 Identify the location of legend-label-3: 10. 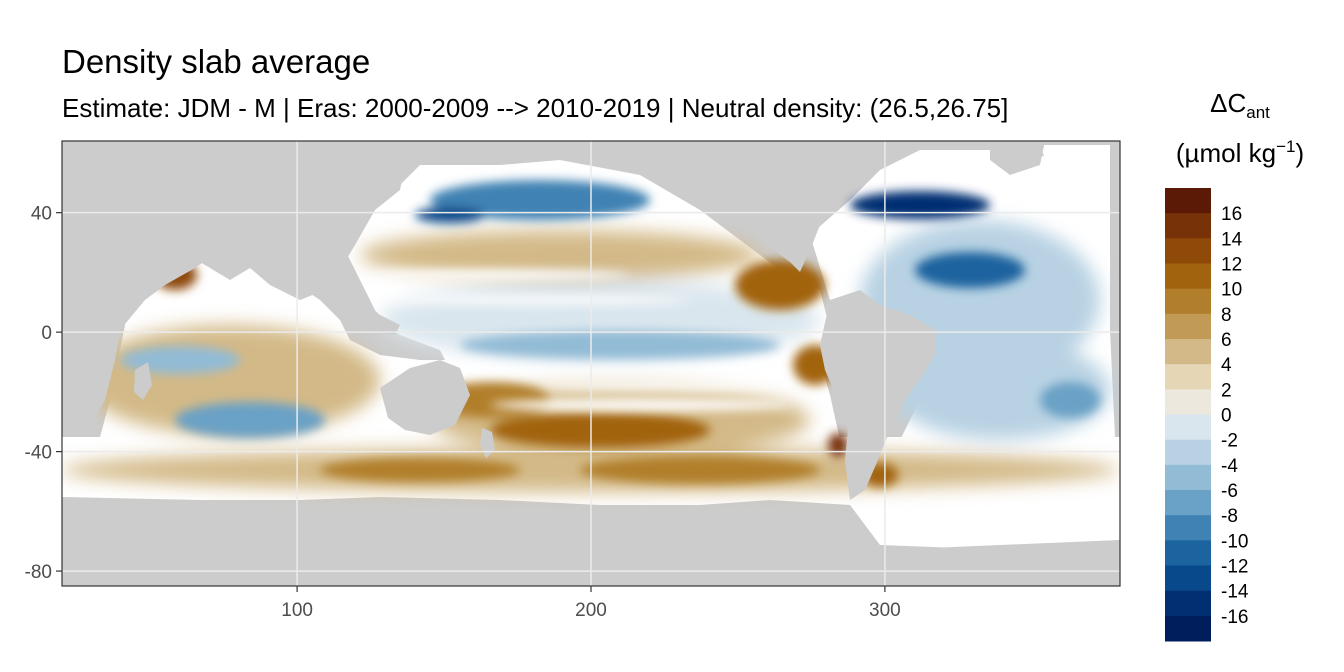
(1231, 290).